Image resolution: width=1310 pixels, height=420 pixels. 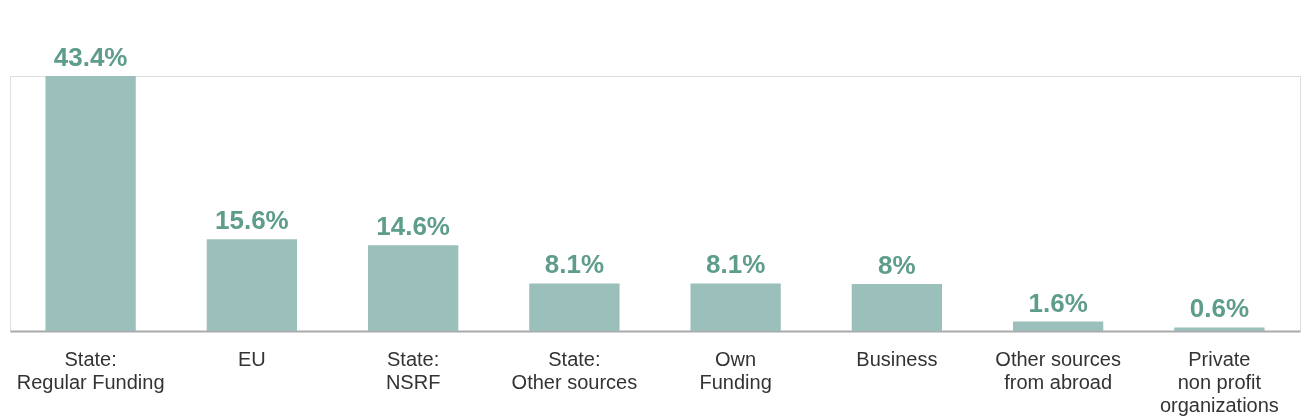 I want to click on data-label: 15.6%, so click(x=252, y=220).